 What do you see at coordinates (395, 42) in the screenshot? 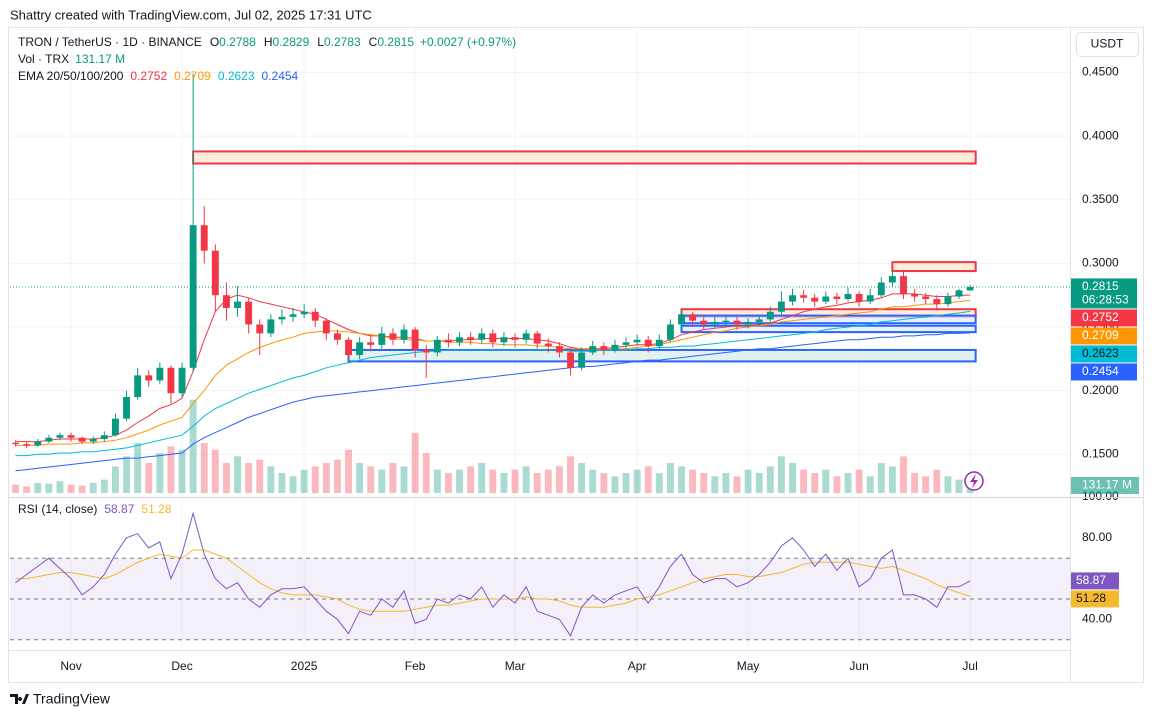
I see `legend-value: 0.2815` at bounding box center [395, 42].